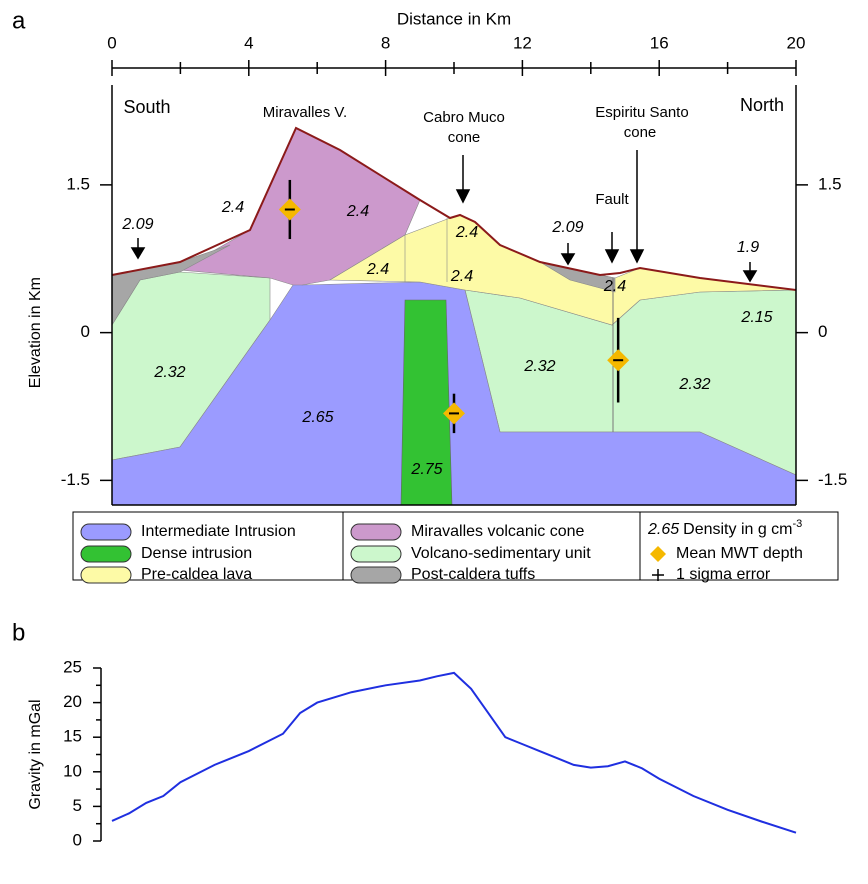  I want to click on legend-label: 1 sigma error, so click(723, 574).